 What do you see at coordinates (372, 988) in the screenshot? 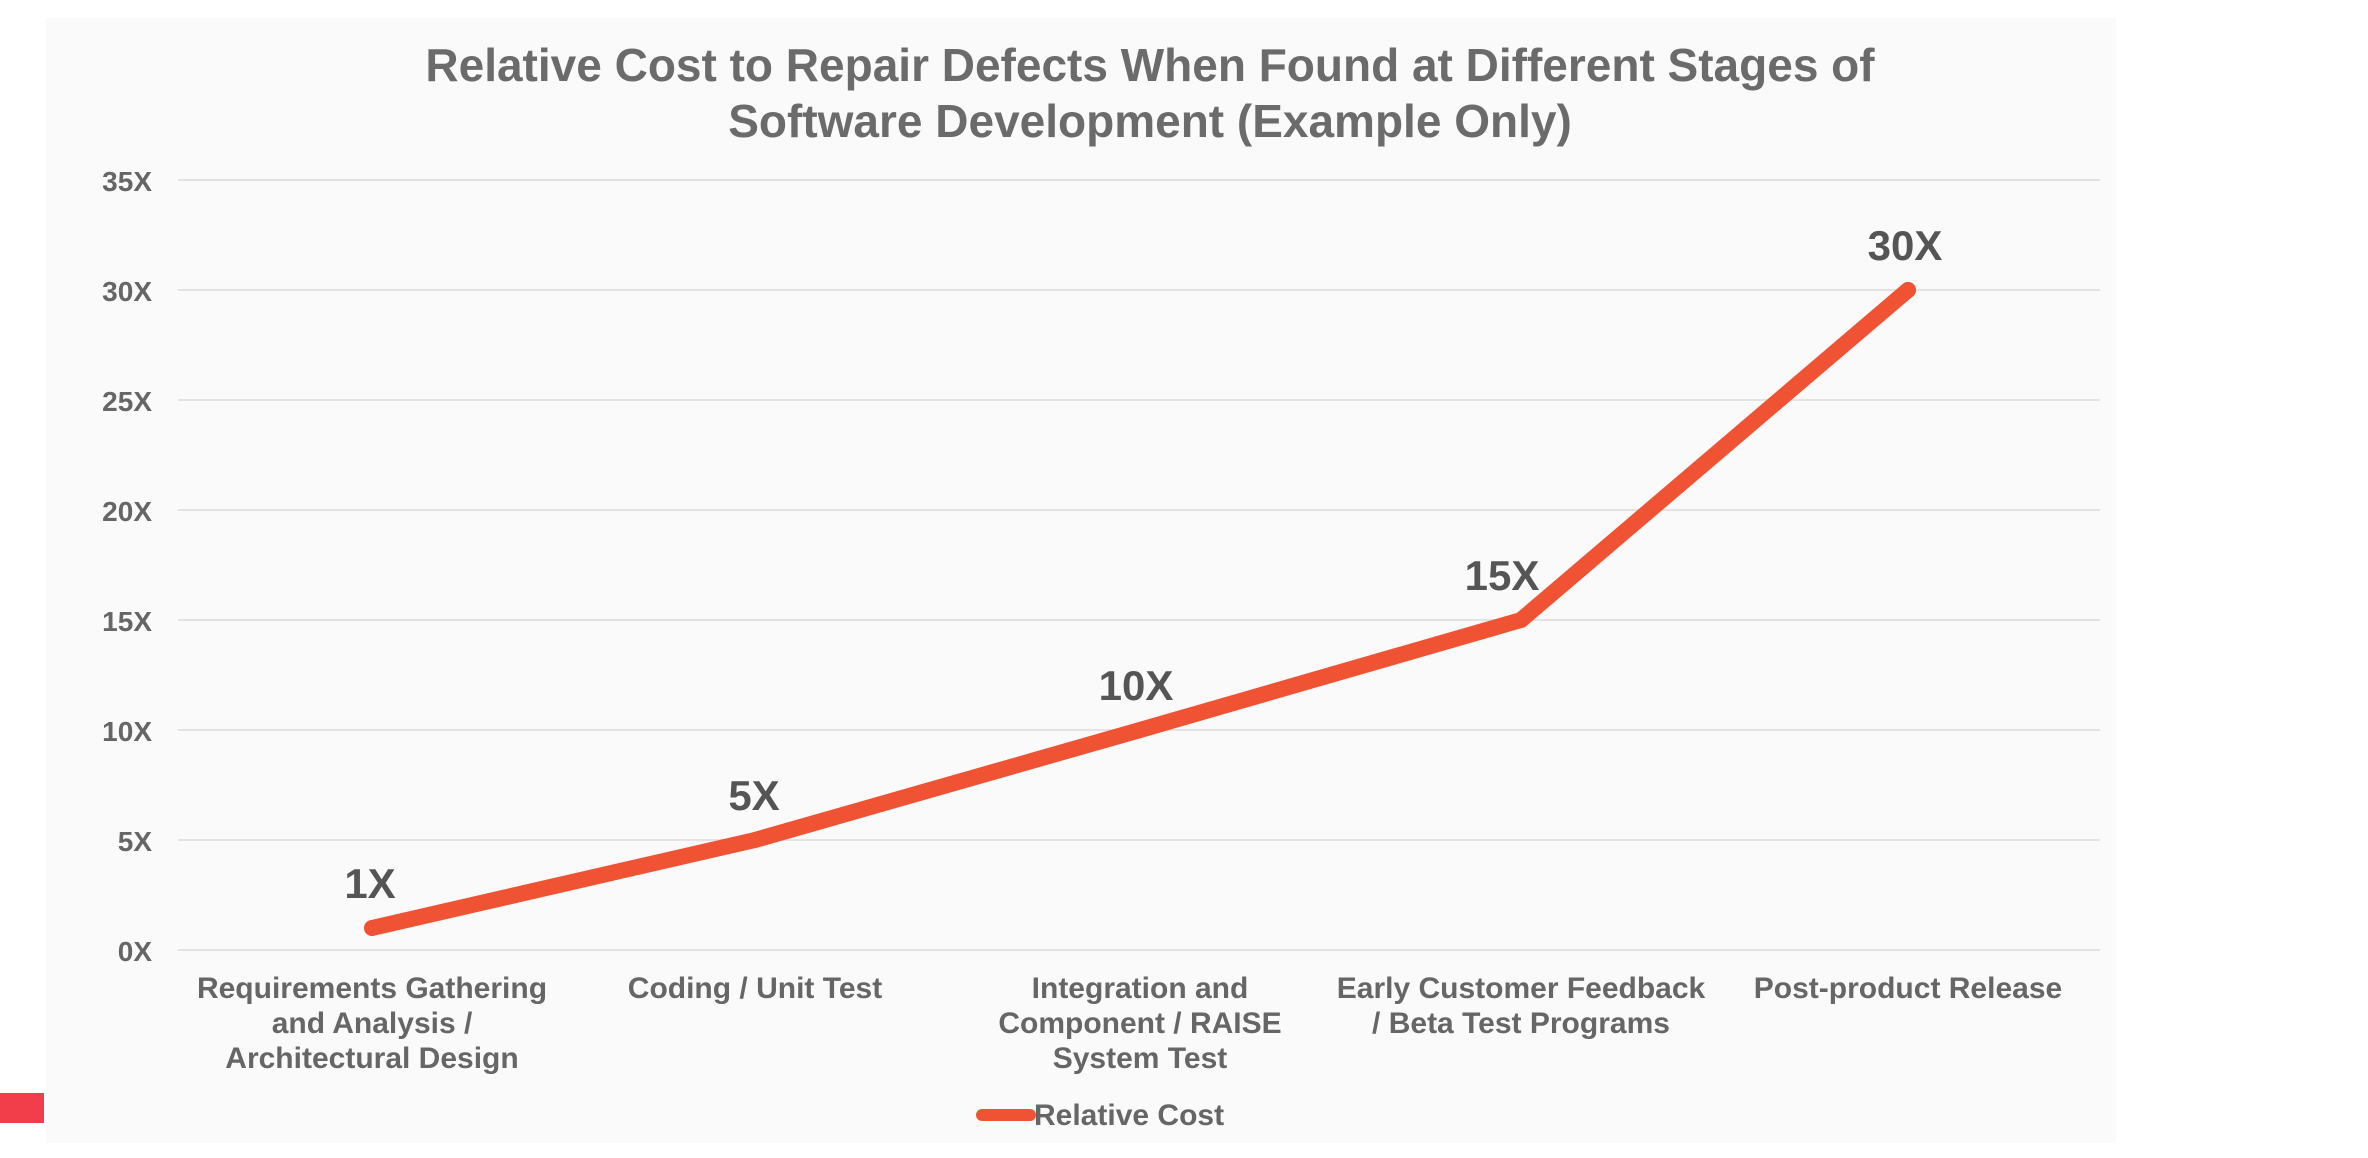
I see `x-tick-label: Requirements Gathering` at bounding box center [372, 988].